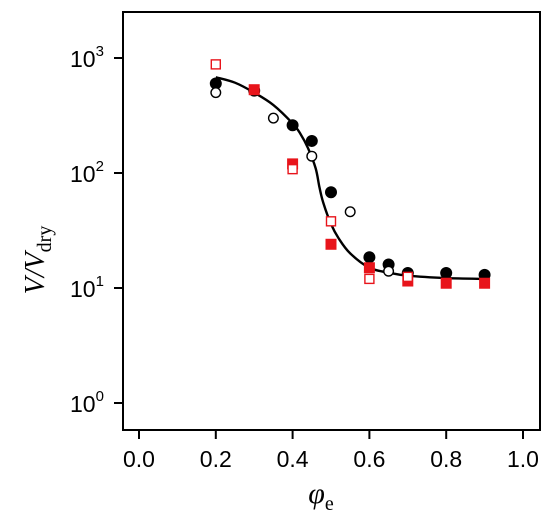 Image resolution: width=550 pixels, height=522 pixels. I want to click on x-axis-label-main: φ, so click(316, 493).